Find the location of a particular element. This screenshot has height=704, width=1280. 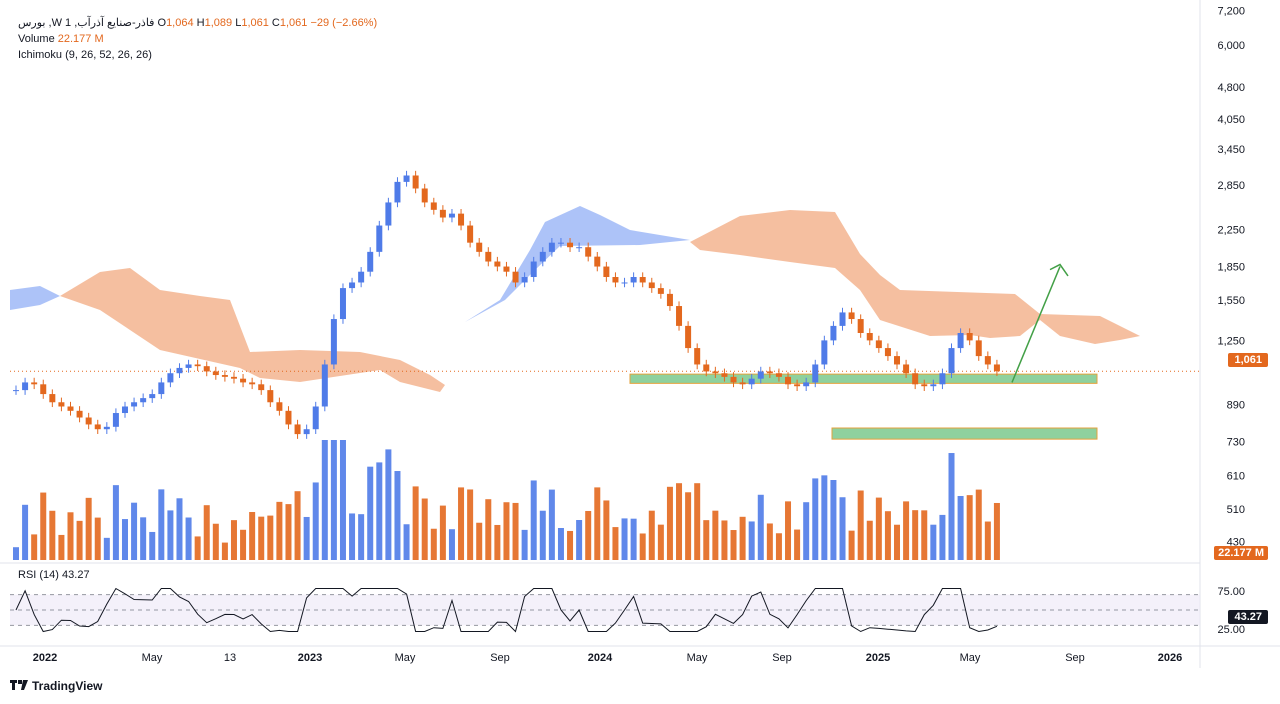

ichimoku-legend: Ichimoku (9, 26, 52, 26, 26) is located at coordinates (85, 55).